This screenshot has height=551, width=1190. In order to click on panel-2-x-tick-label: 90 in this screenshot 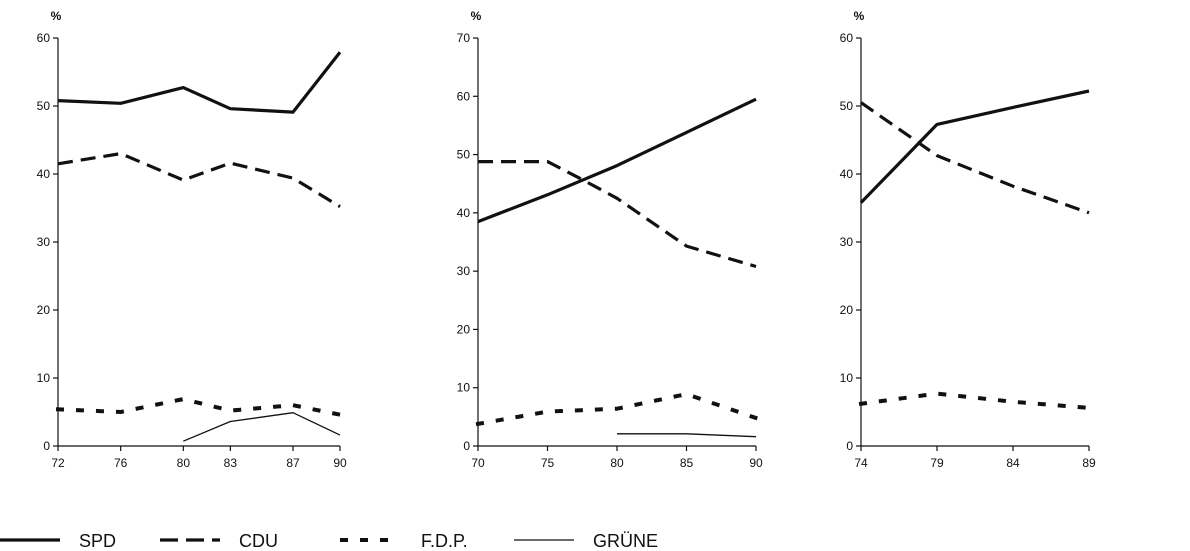, I will do `click(756, 463)`.